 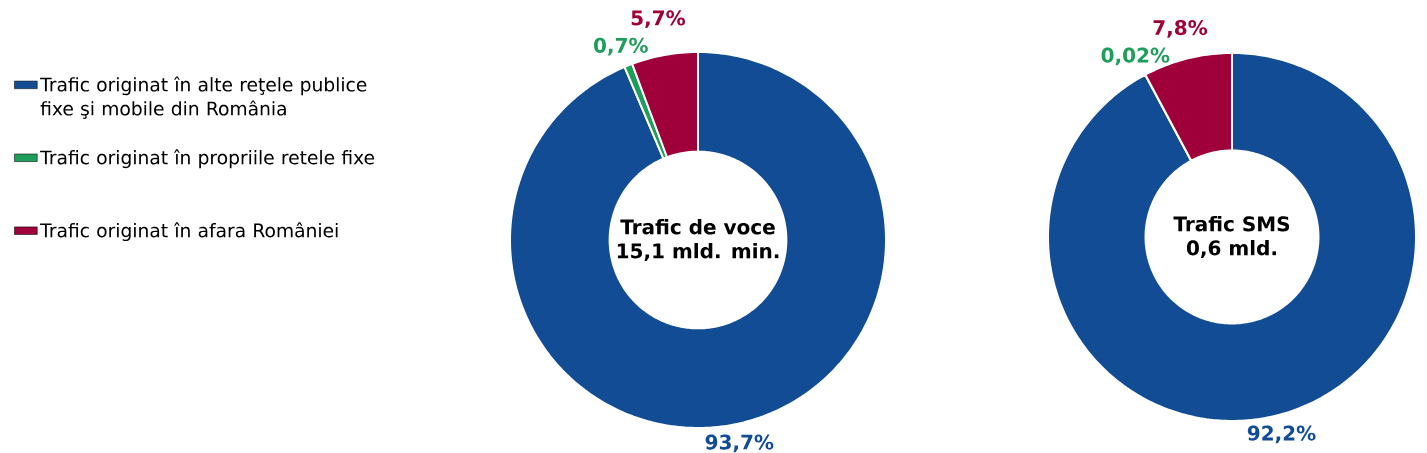 I want to click on legend-label: Trafic originat în afara României, so click(x=189, y=232).